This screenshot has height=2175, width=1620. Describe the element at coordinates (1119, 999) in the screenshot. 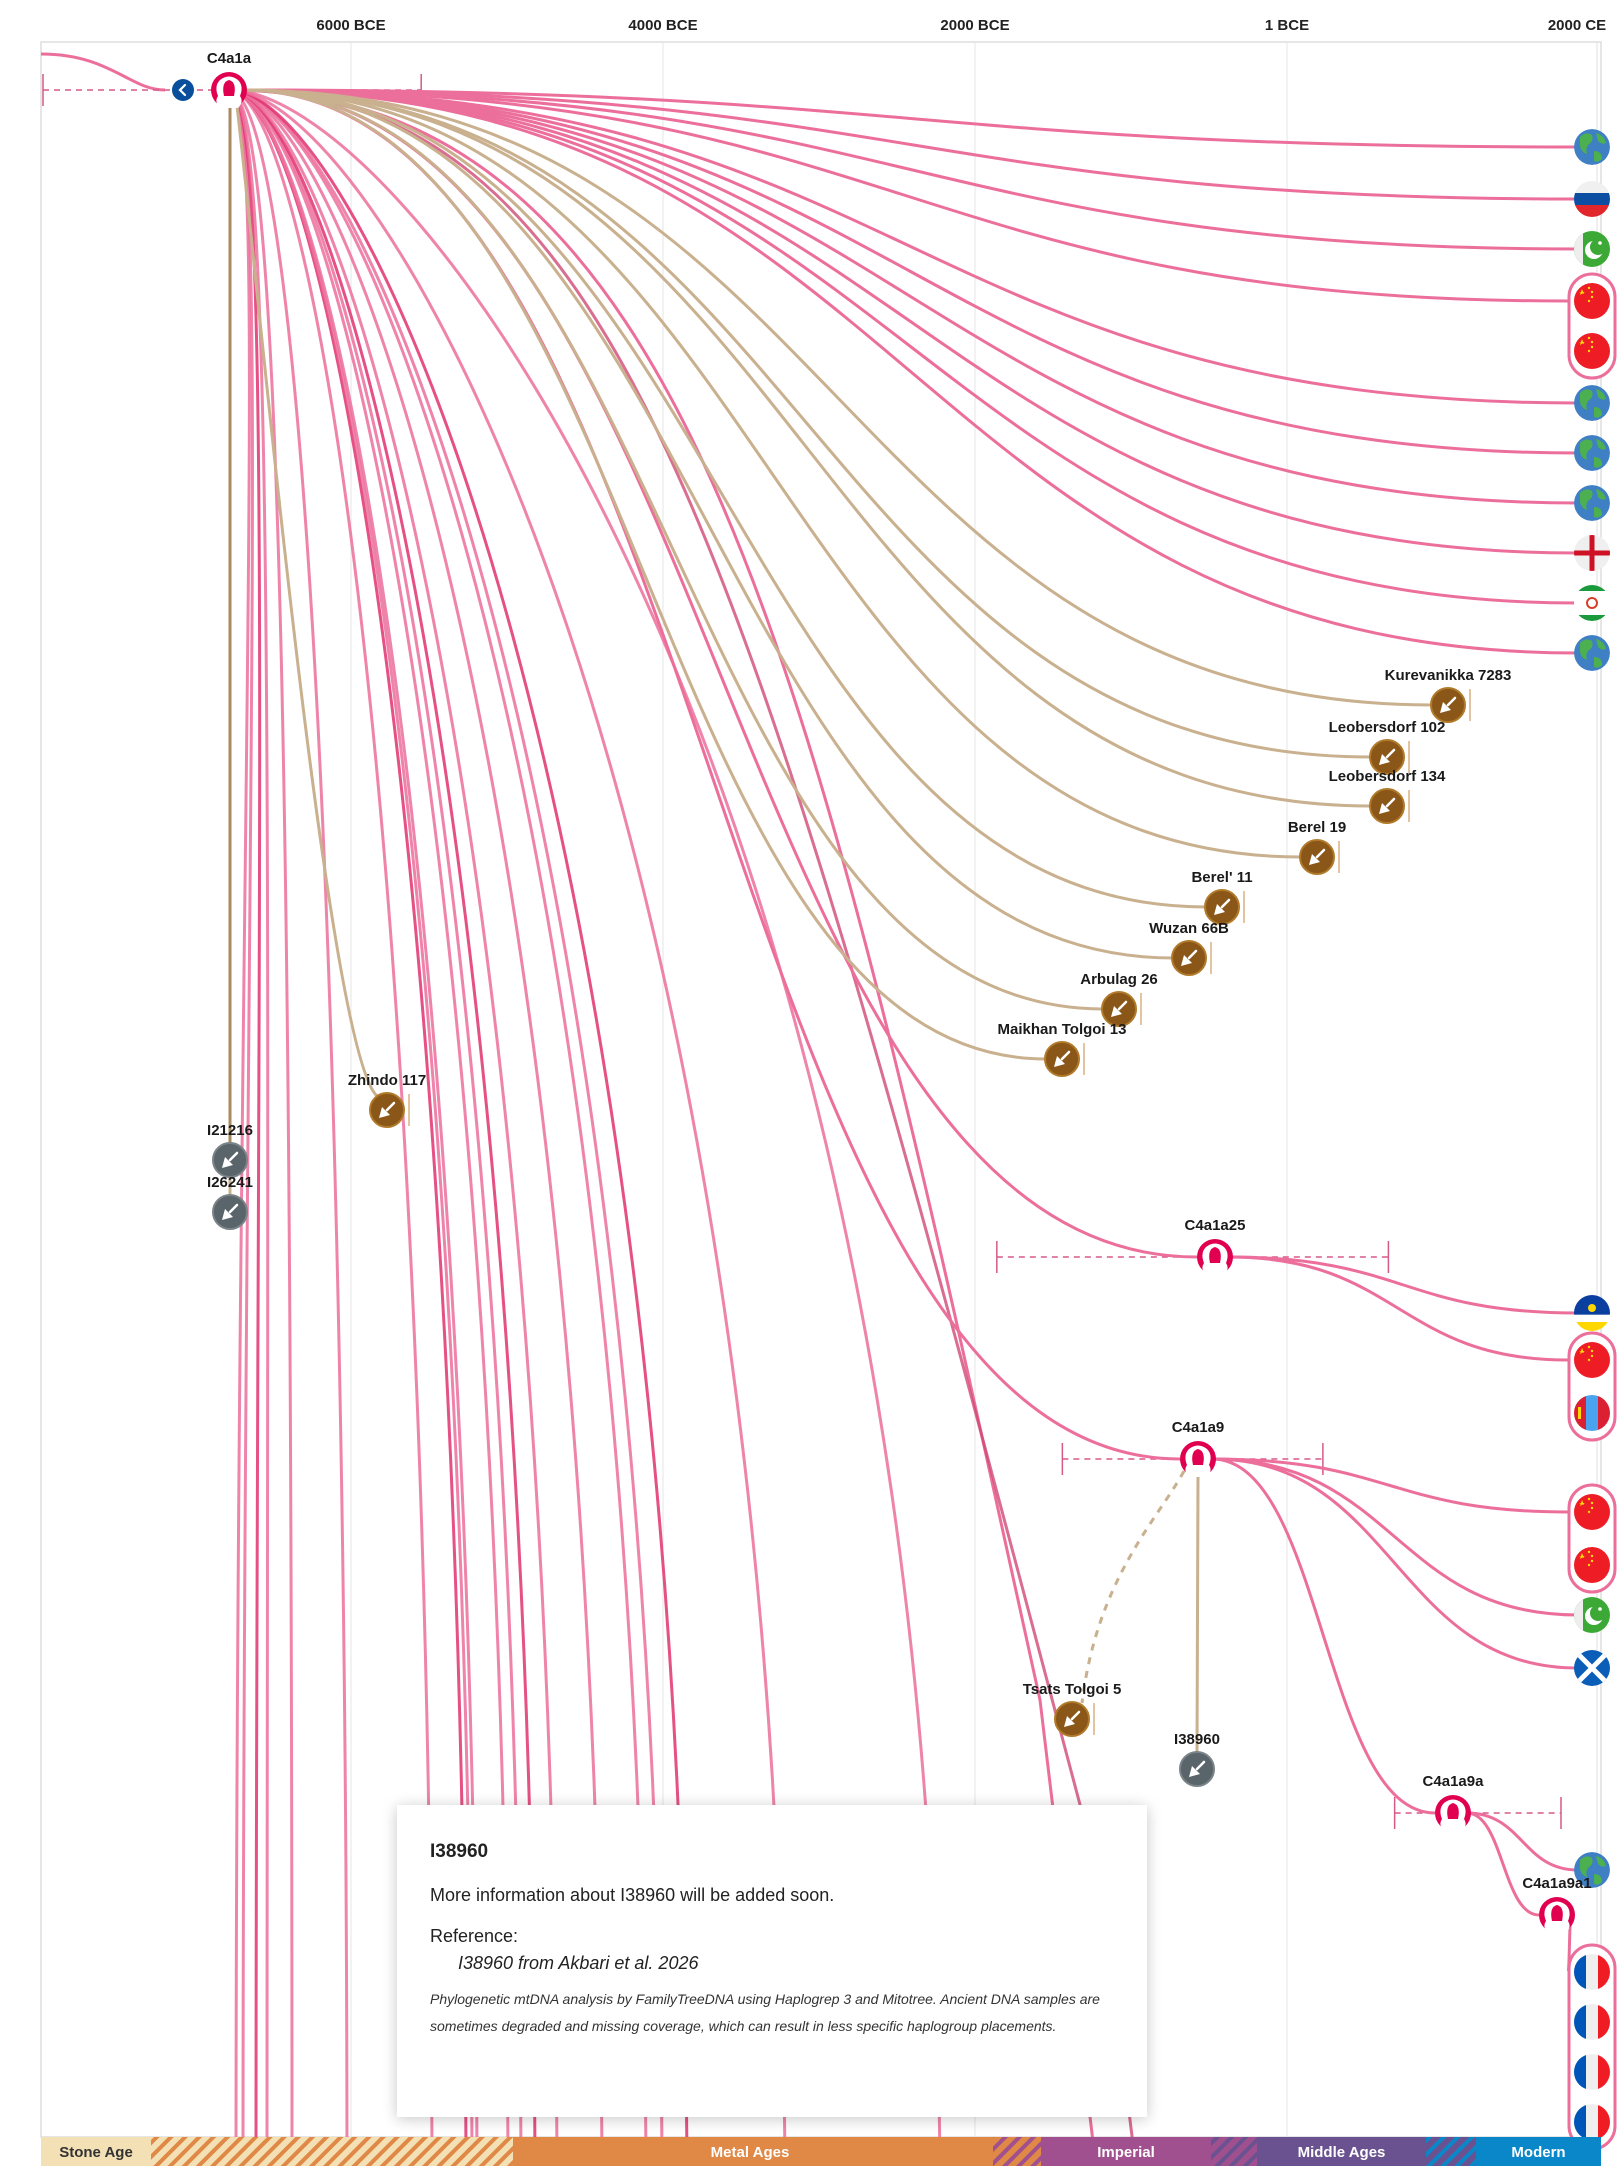

I see `ancient-sample-node: Arbulag 26` at that location.